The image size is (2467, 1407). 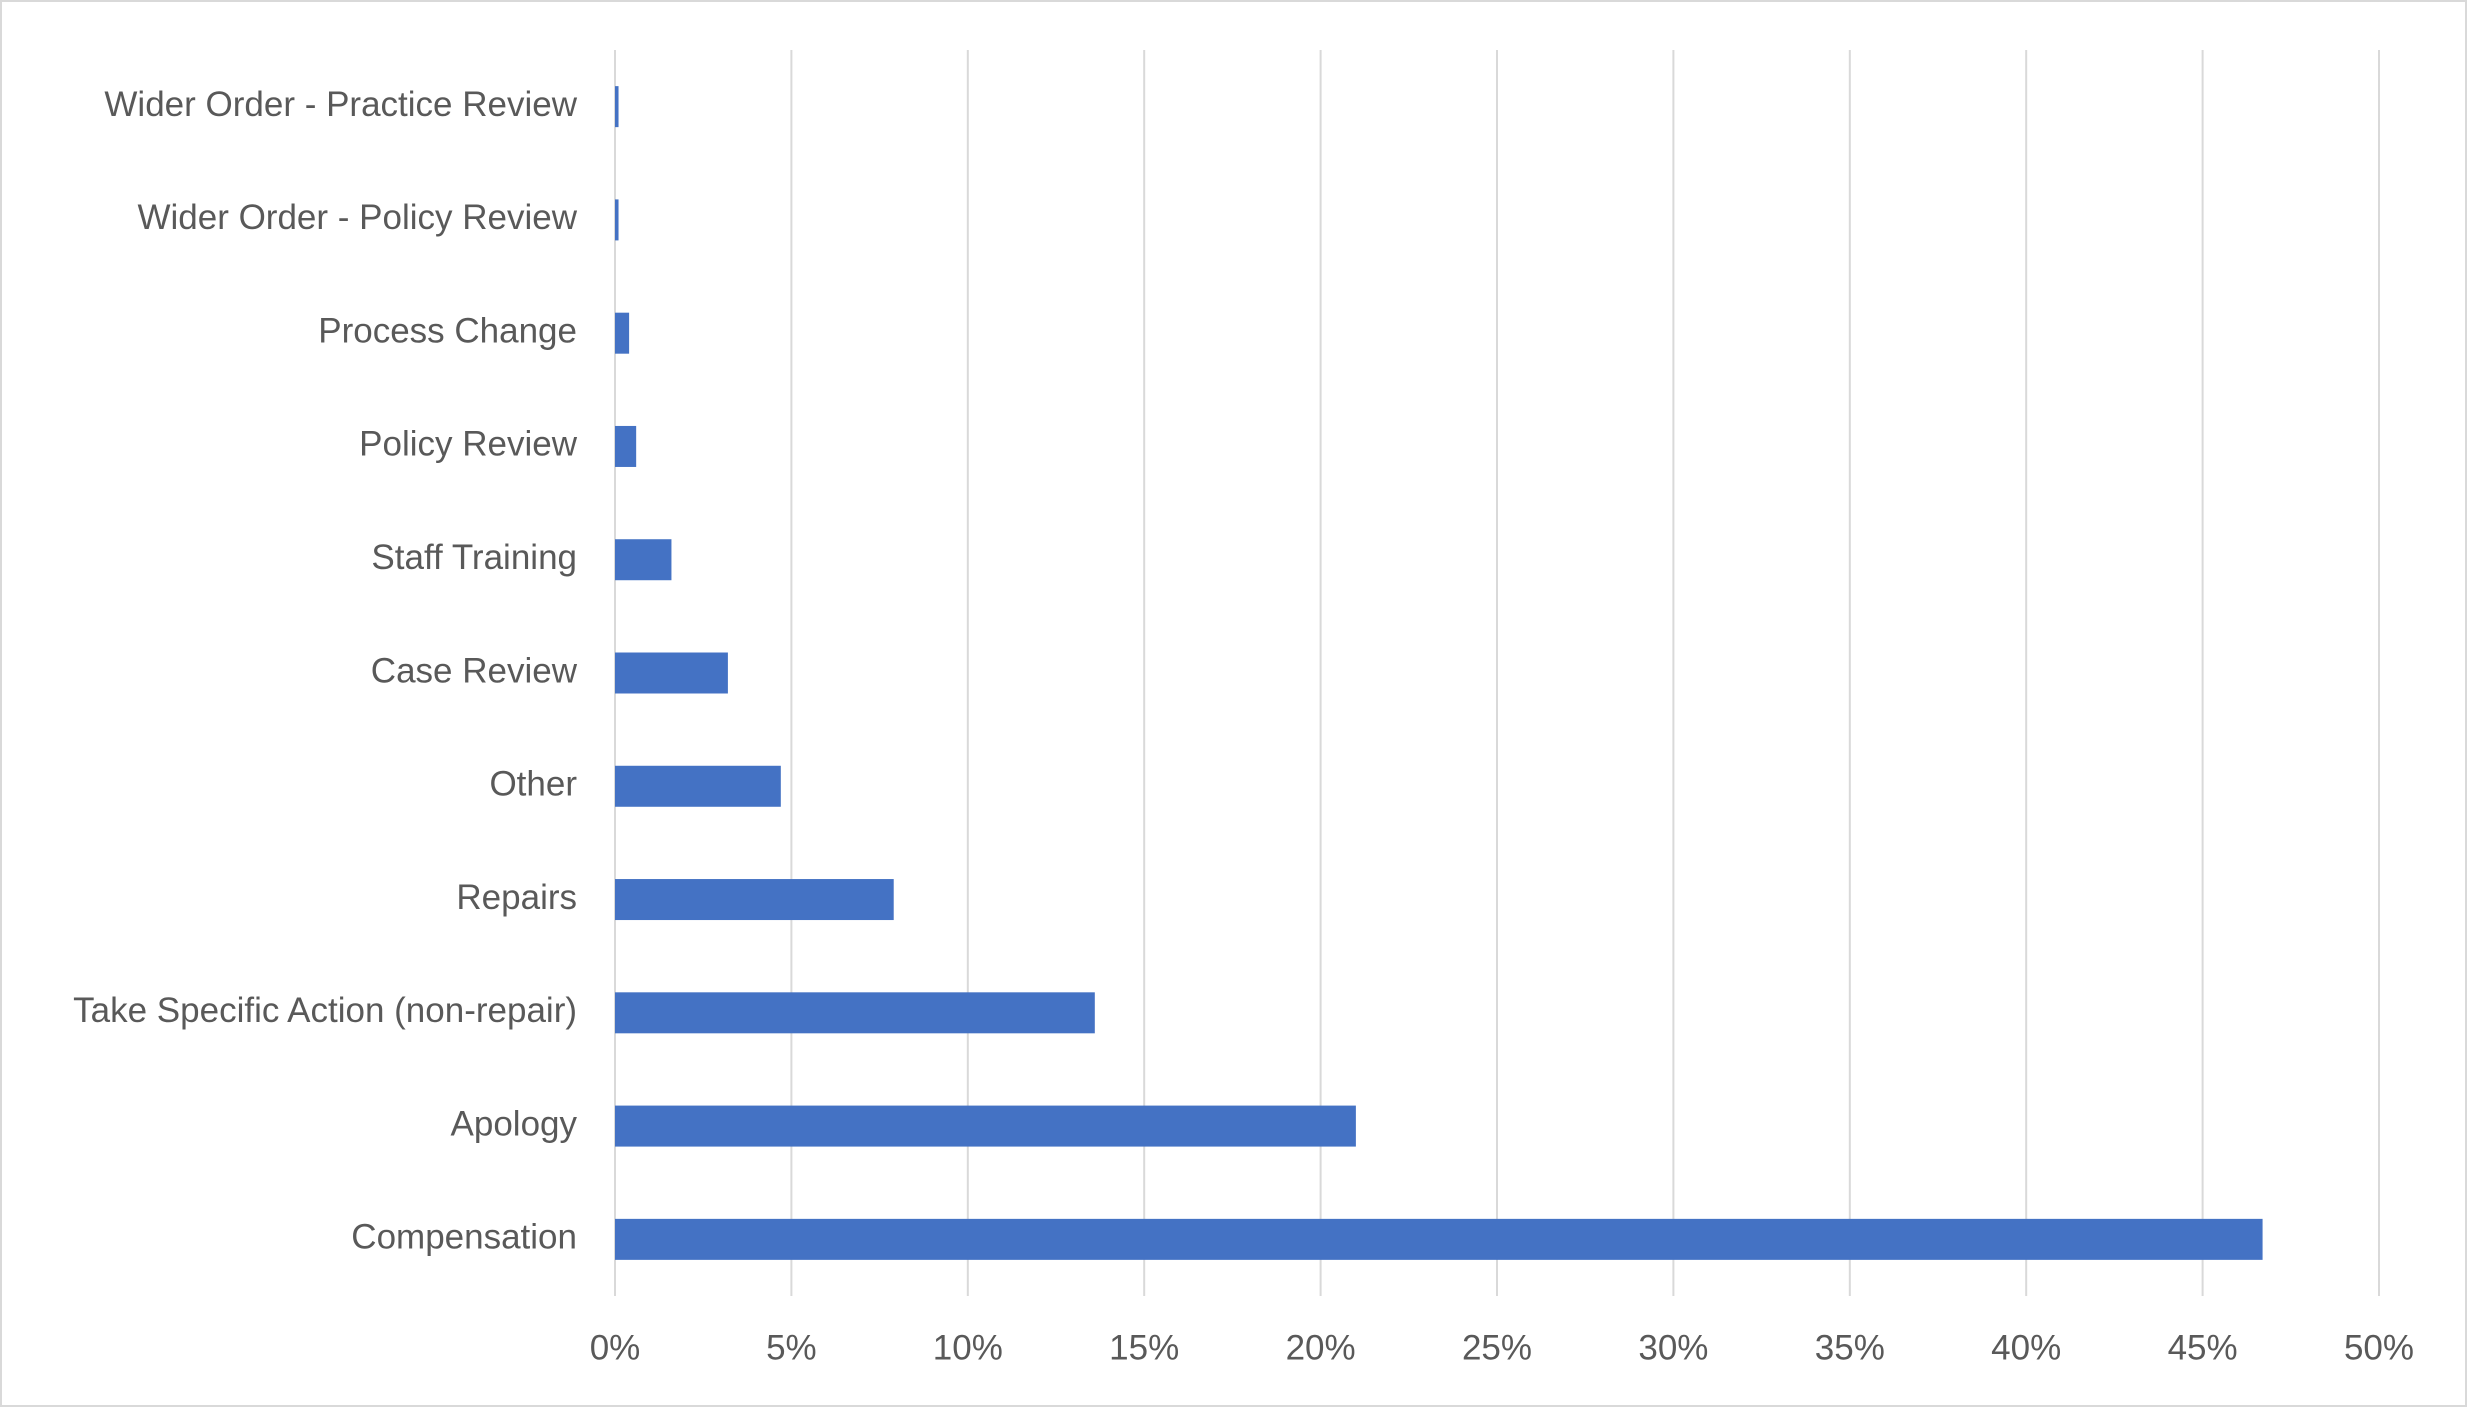 I want to click on x-tick-label: 30%, so click(x=1673, y=1347).